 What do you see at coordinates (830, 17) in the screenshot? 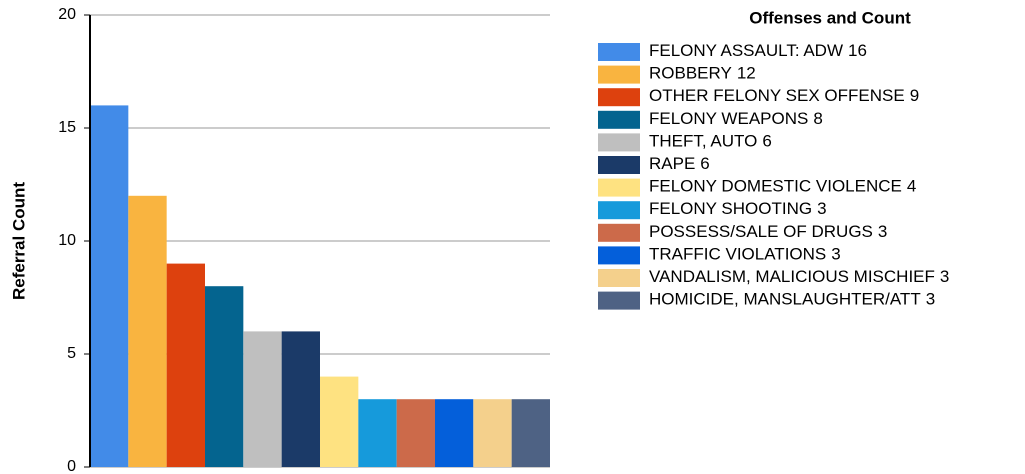
I see `legend-title: Offenses and Count` at bounding box center [830, 17].